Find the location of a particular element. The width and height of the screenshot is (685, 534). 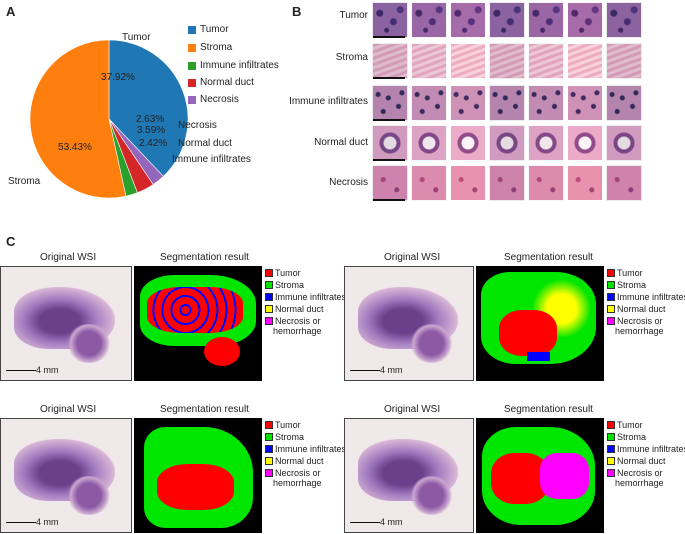

legend-item-necrosis: Necrosis is located at coordinates (213, 99).